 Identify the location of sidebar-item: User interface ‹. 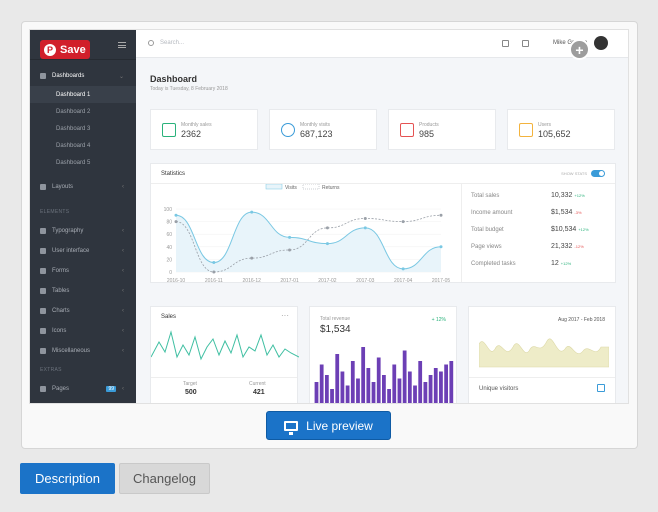
(83, 251).